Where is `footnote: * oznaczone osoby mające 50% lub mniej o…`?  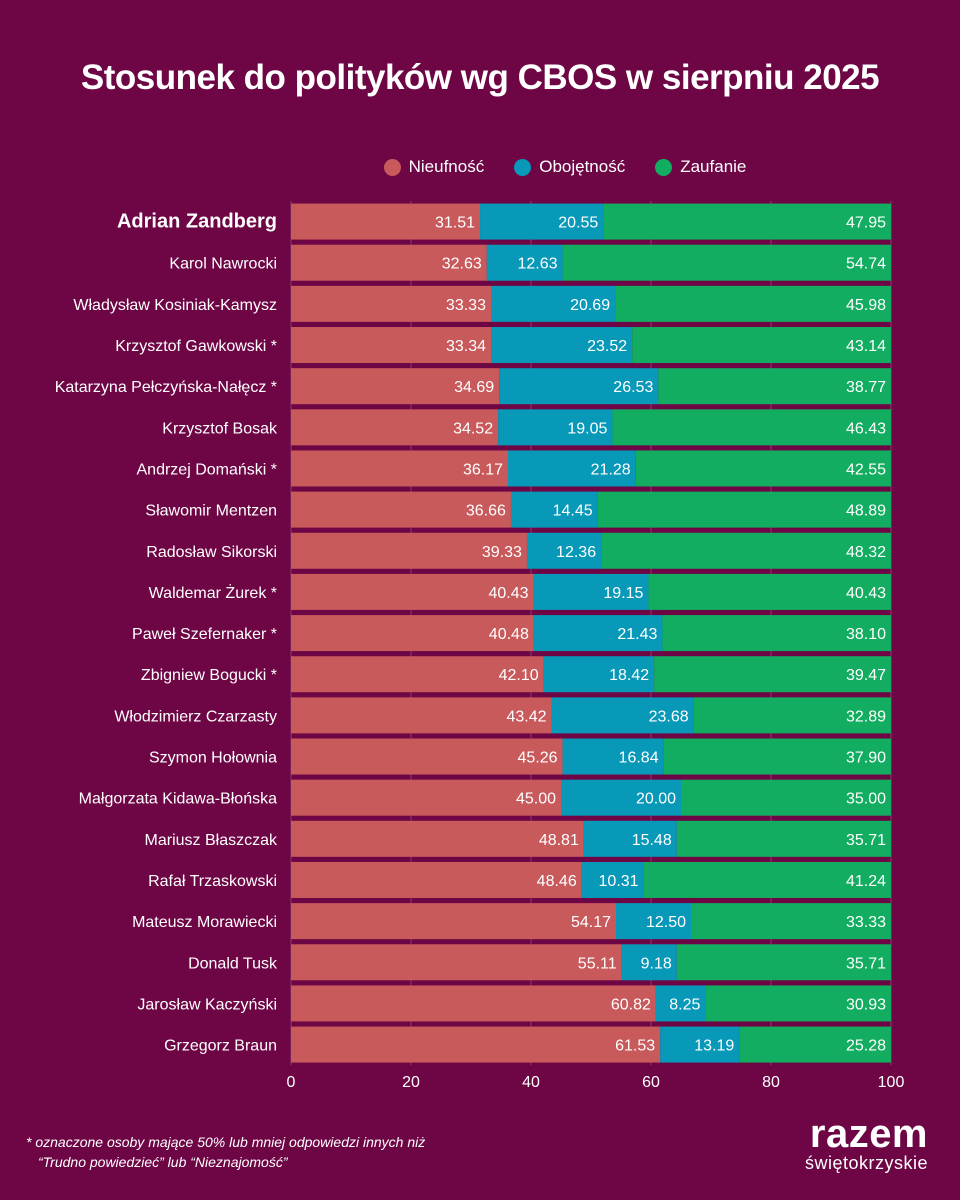
footnote: * oznaczone osoby mające 50% lub mniej o… is located at coordinates (225, 1152).